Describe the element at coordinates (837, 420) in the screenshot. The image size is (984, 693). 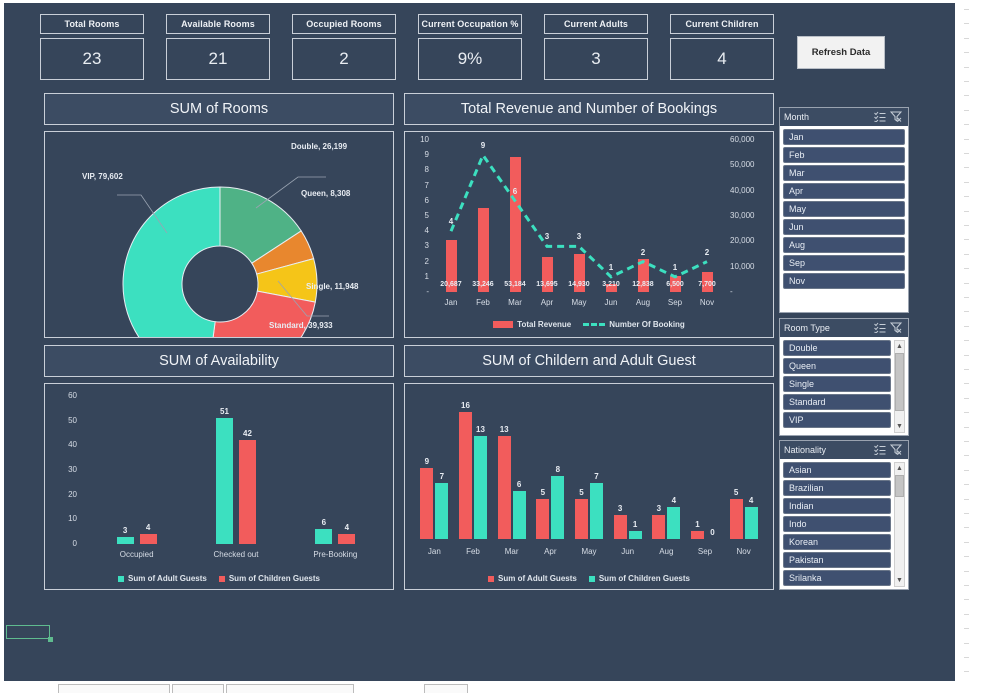
I see `slicer-item-vip: VIP` at that location.